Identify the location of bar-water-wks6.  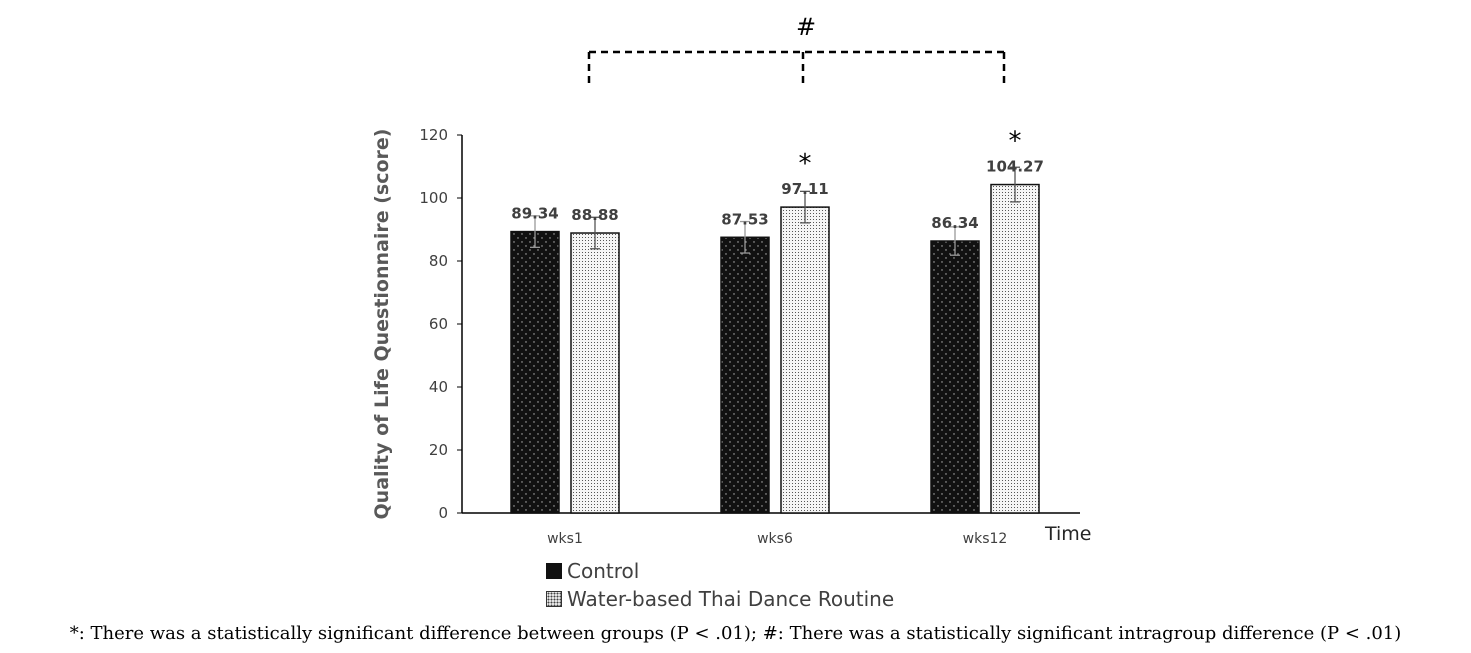
(805, 360).